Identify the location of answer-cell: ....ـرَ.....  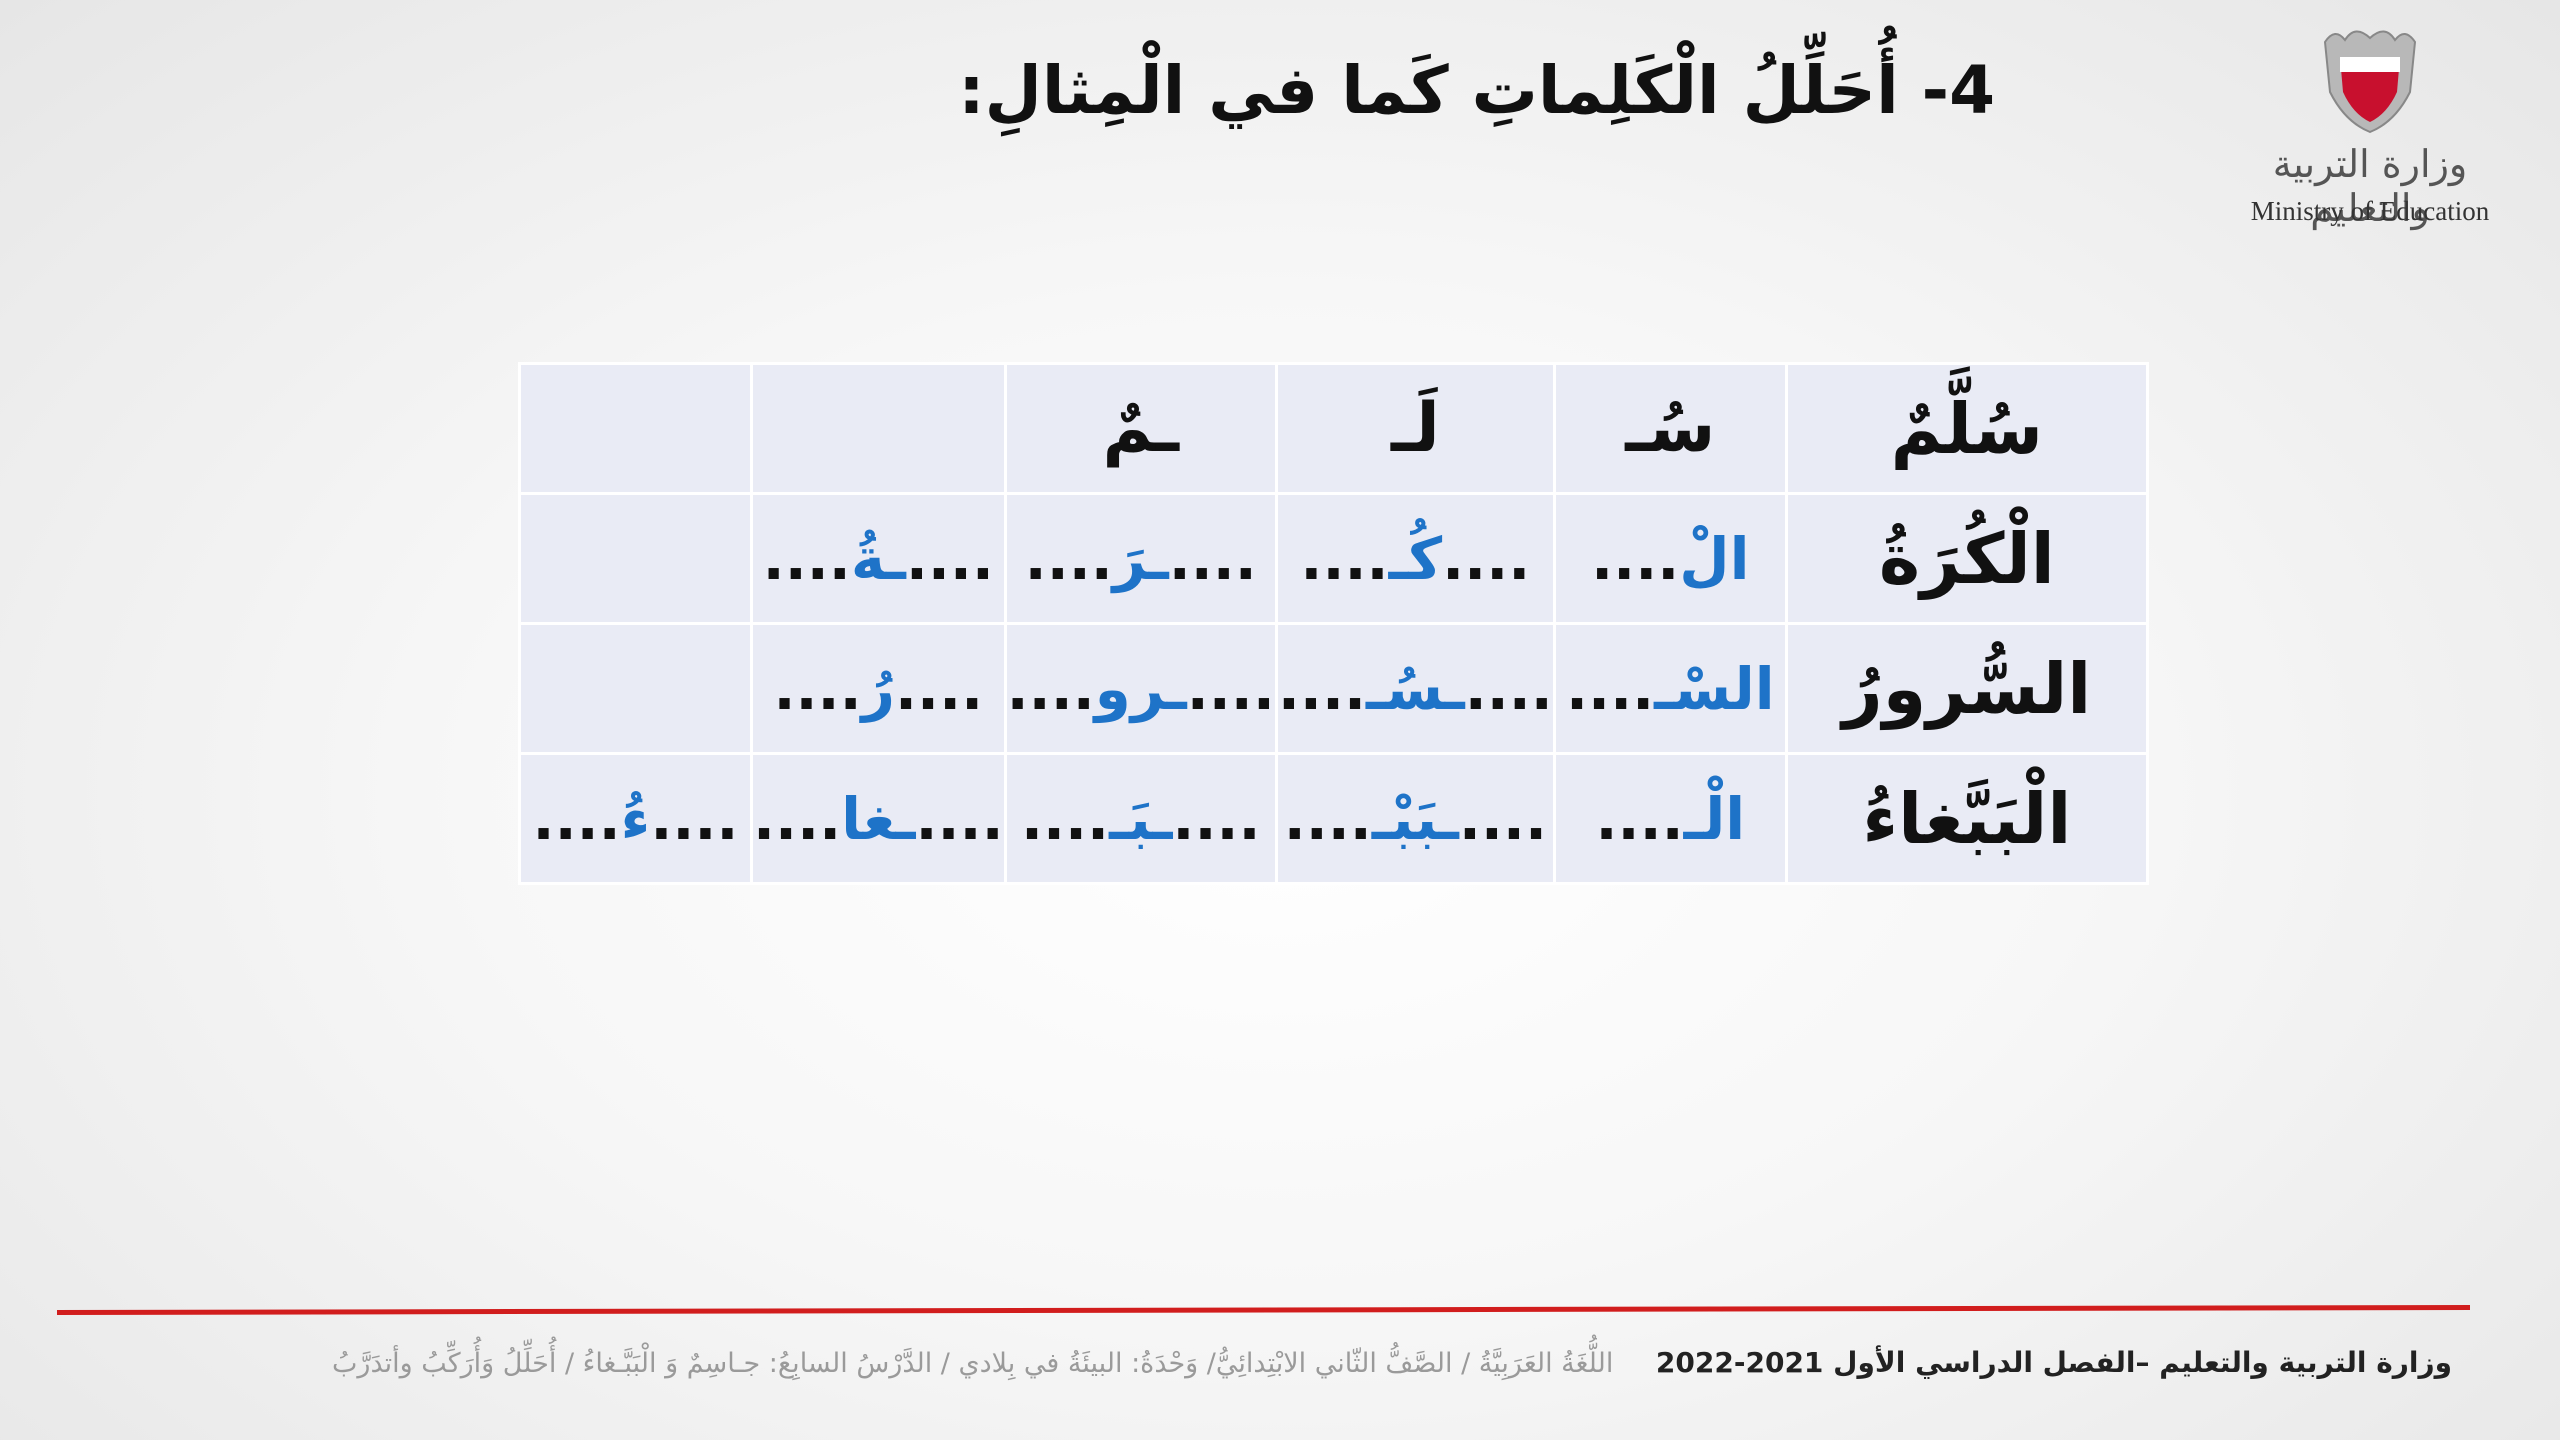
(1140, 558).